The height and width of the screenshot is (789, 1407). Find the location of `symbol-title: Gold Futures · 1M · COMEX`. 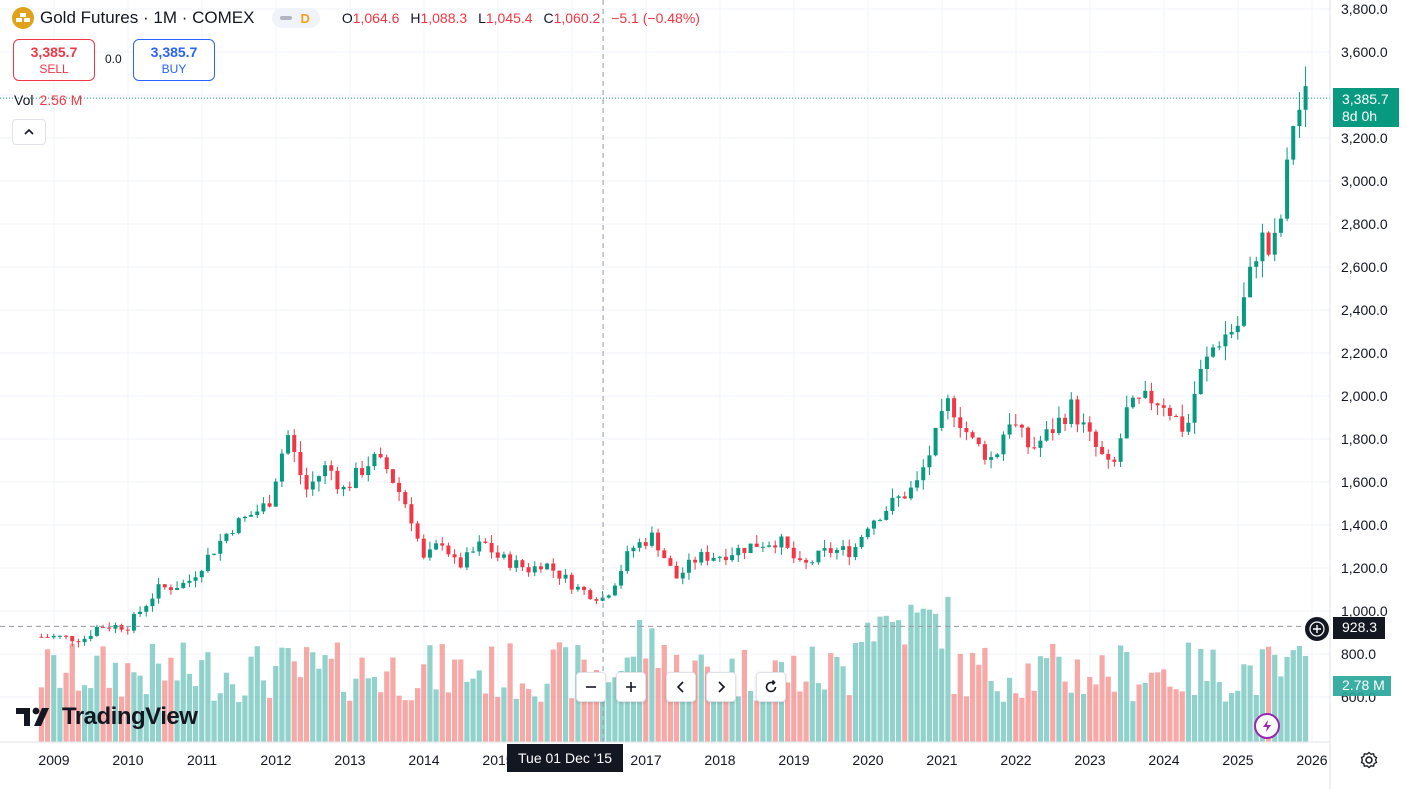

symbol-title: Gold Futures · 1M · COMEX is located at coordinates (147, 17).